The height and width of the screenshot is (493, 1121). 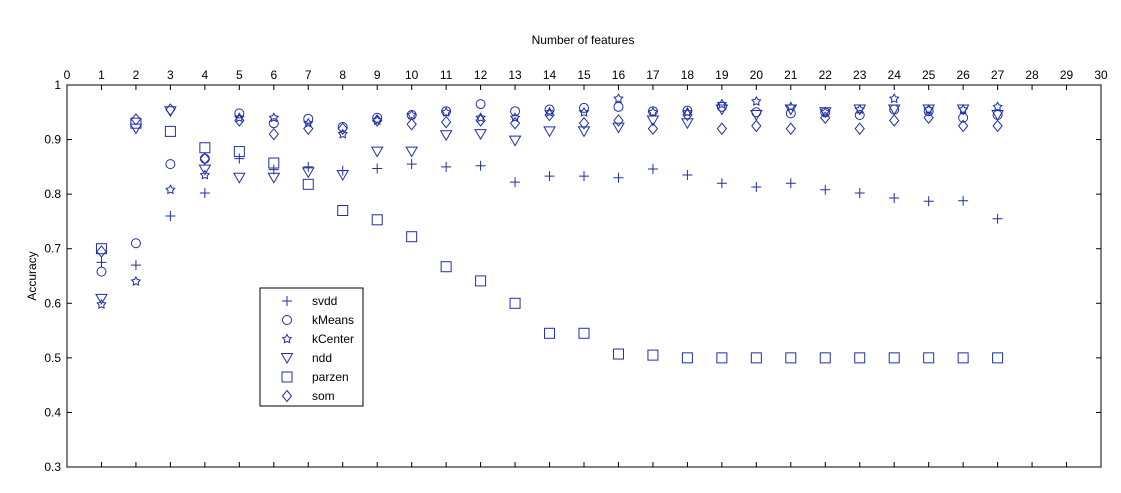 I want to click on x-tick-label: 29, so click(x=1067, y=75).